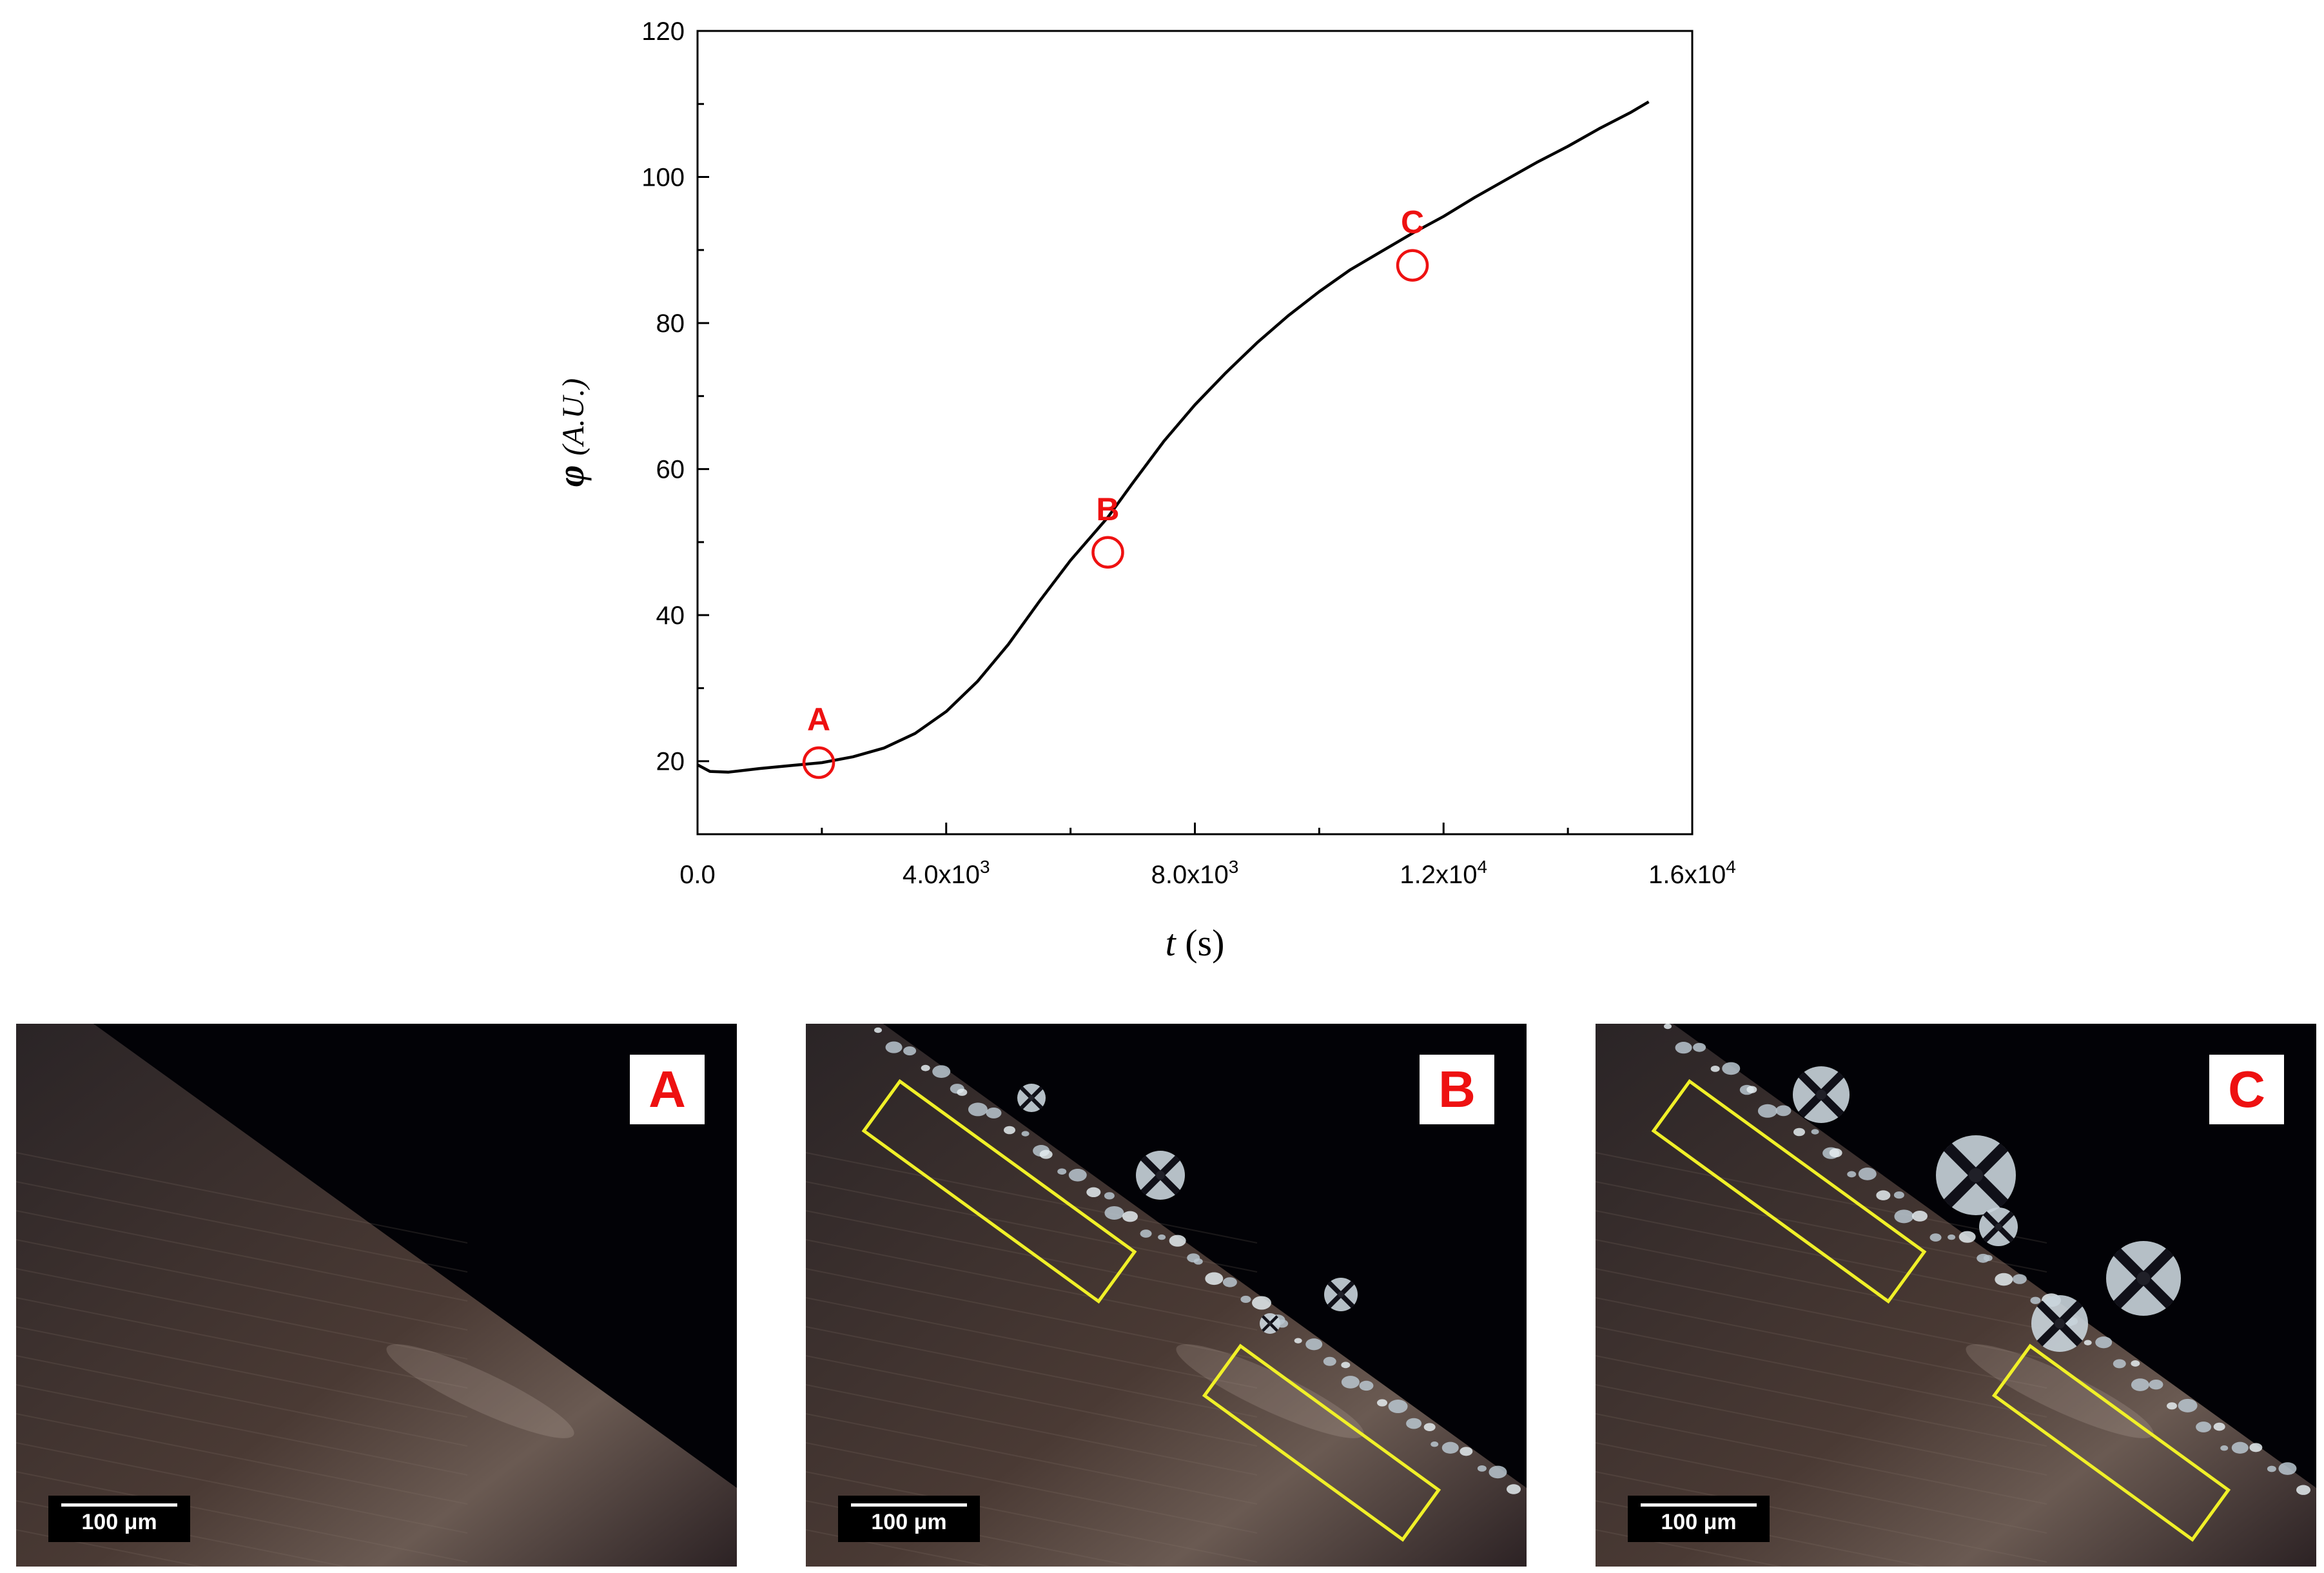  I want to click on x-tick-label: 0.0, so click(697, 875).